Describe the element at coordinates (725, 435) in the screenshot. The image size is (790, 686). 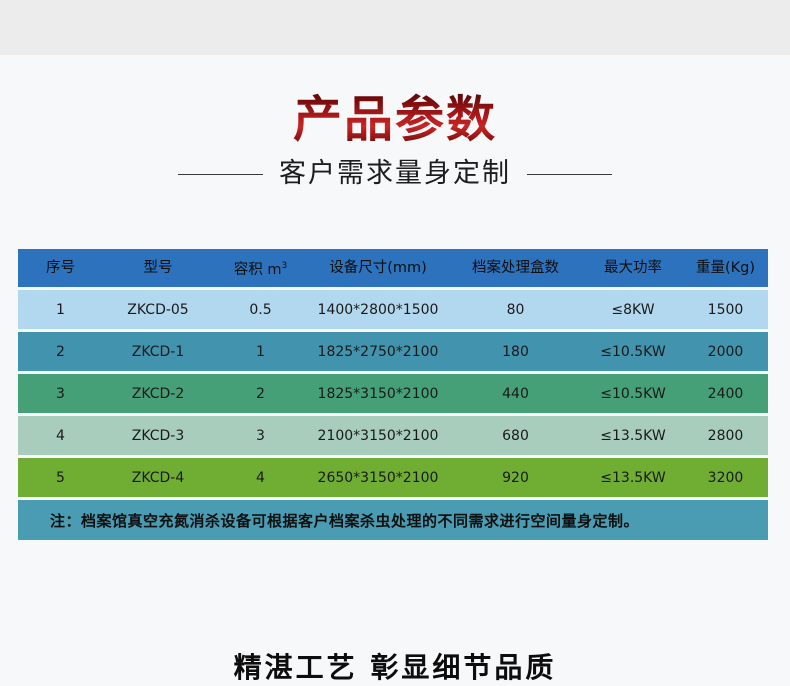
I see `cell-weight: 2800` at that location.